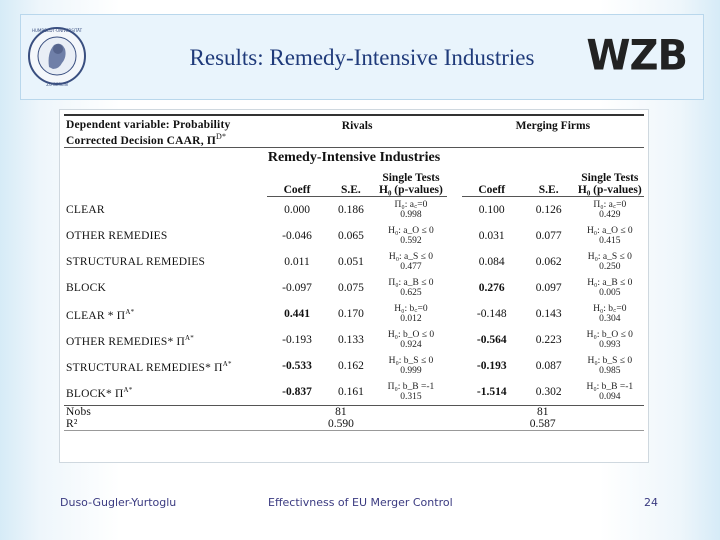  What do you see at coordinates (165, 209) in the screenshot?
I see `row-label: CLEAR` at bounding box center [165, 209].